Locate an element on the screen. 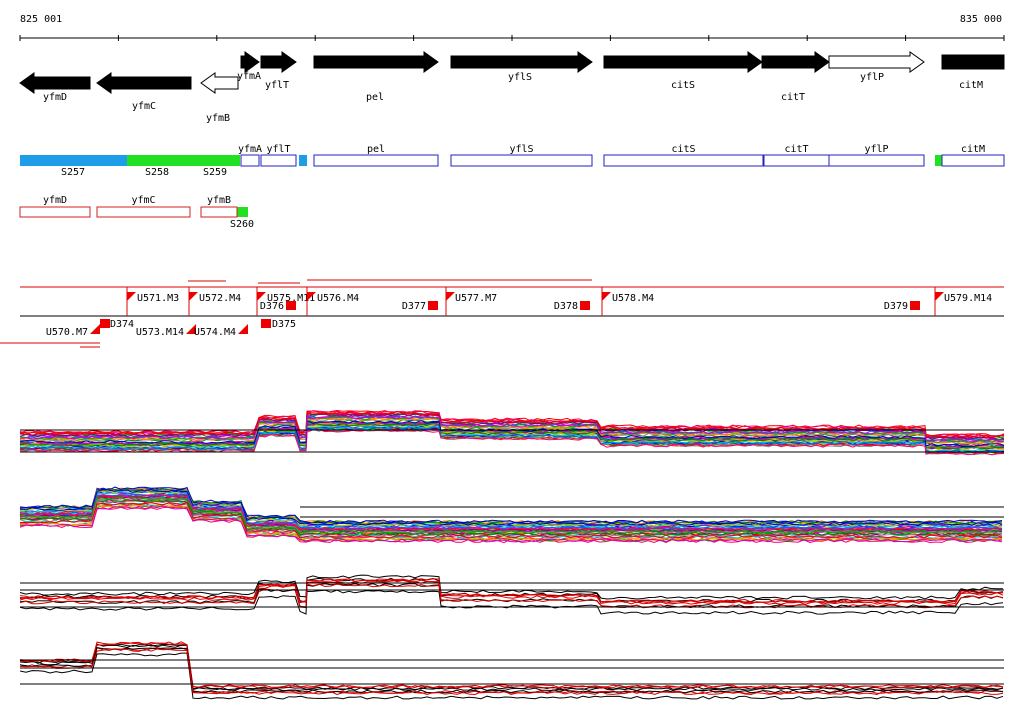 This screenshot has height=714, width=1024. axis-start: 825 001 is located at coordinates (41, 19).